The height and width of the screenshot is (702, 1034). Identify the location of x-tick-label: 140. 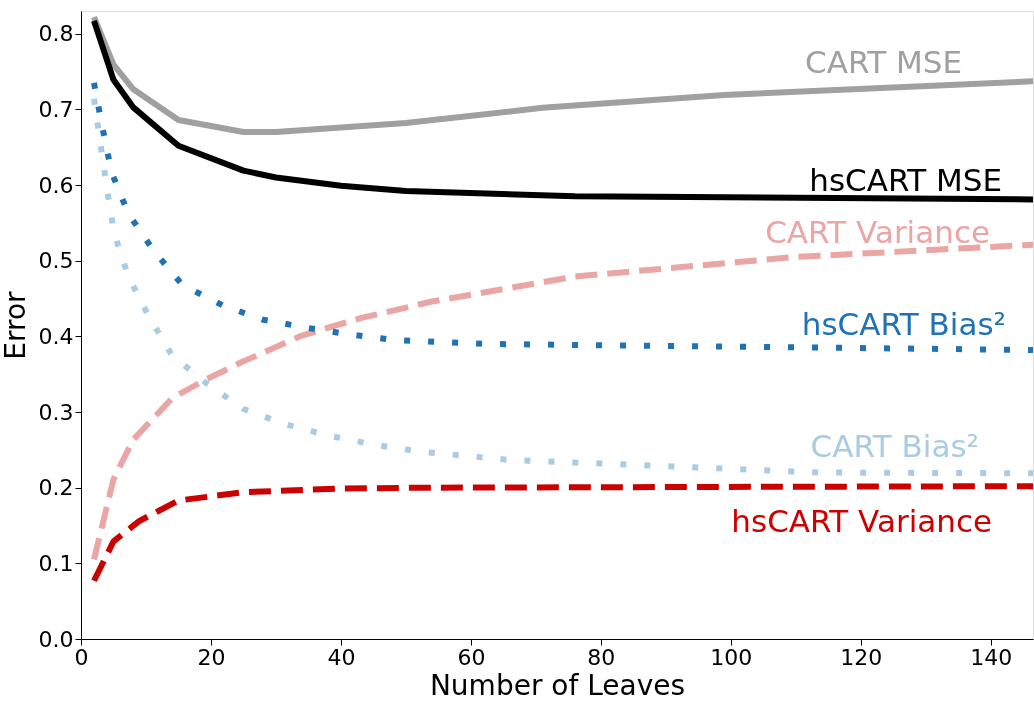
(991, 657).